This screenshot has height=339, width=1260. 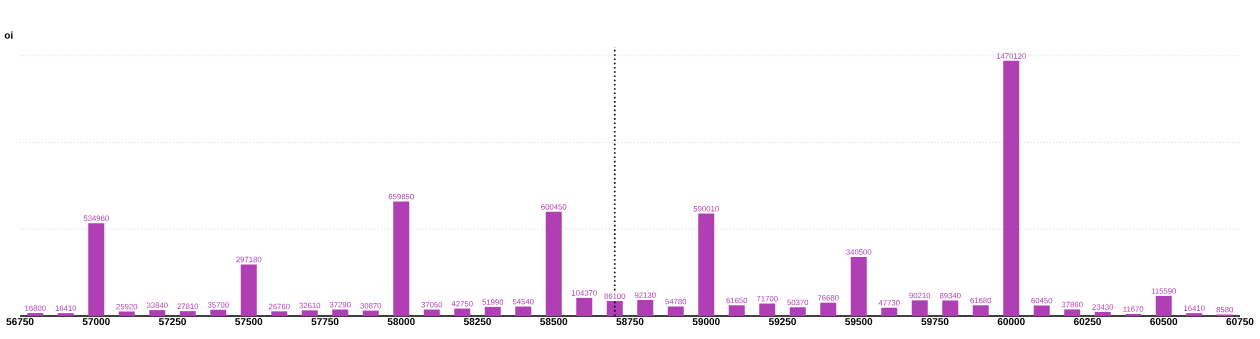 I want to click on x-tick-label: 57750, so click(x=325, y=322).